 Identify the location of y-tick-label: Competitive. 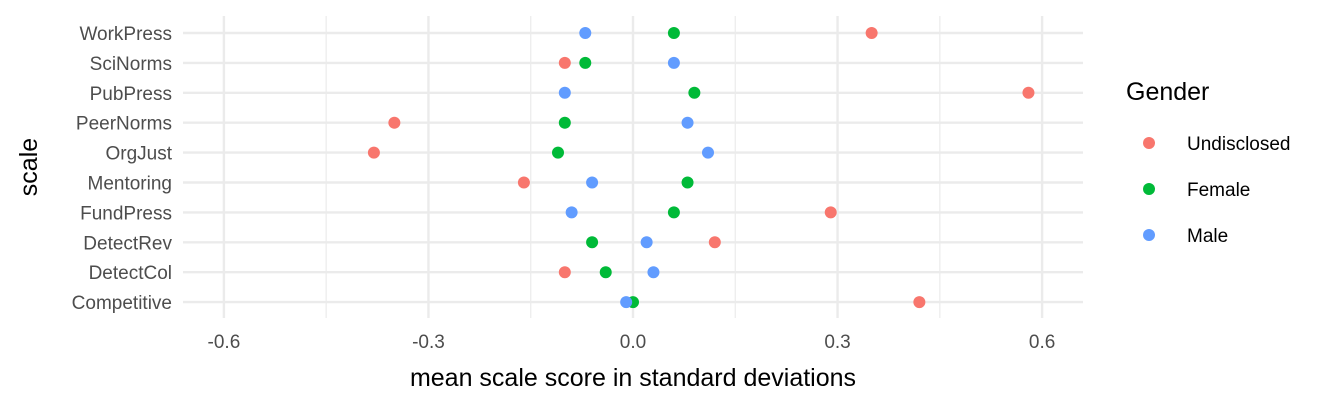
(122, 303).